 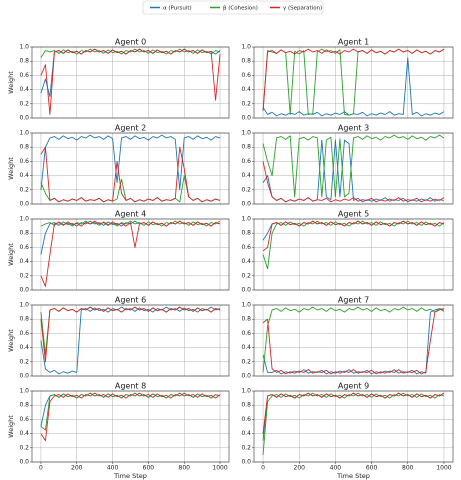 I want to click on subplot-title: Agent 3, so click(x=353, y=128).